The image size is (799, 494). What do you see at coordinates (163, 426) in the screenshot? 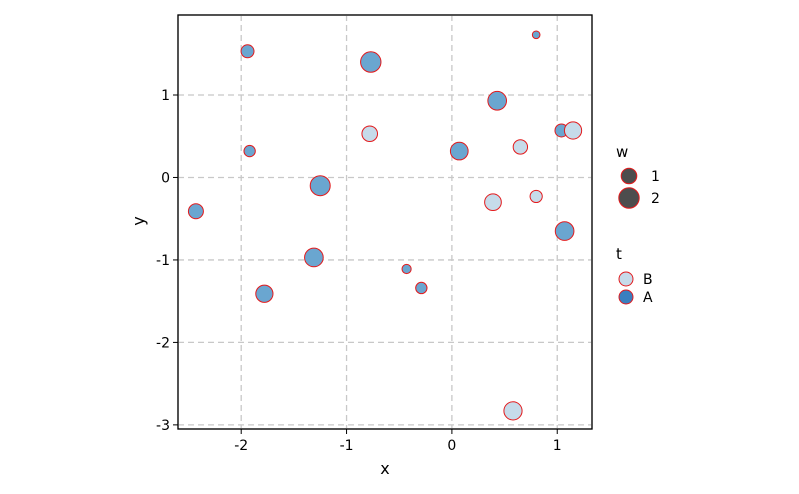
I see `y-tick-label: -3` at bounding box center [163, 426].